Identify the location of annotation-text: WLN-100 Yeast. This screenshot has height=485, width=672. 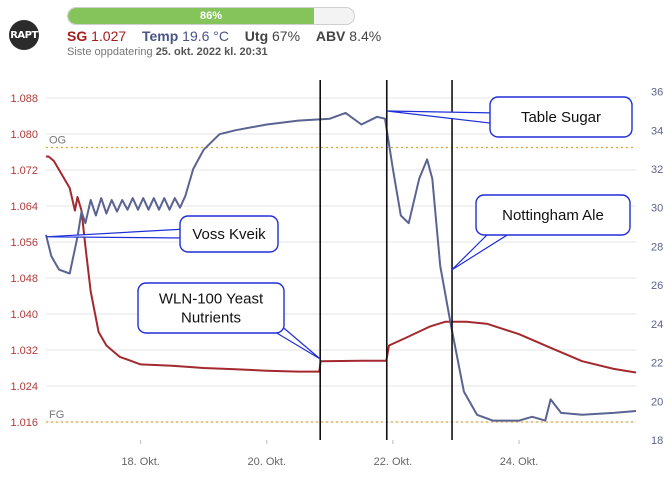
(211, 299).